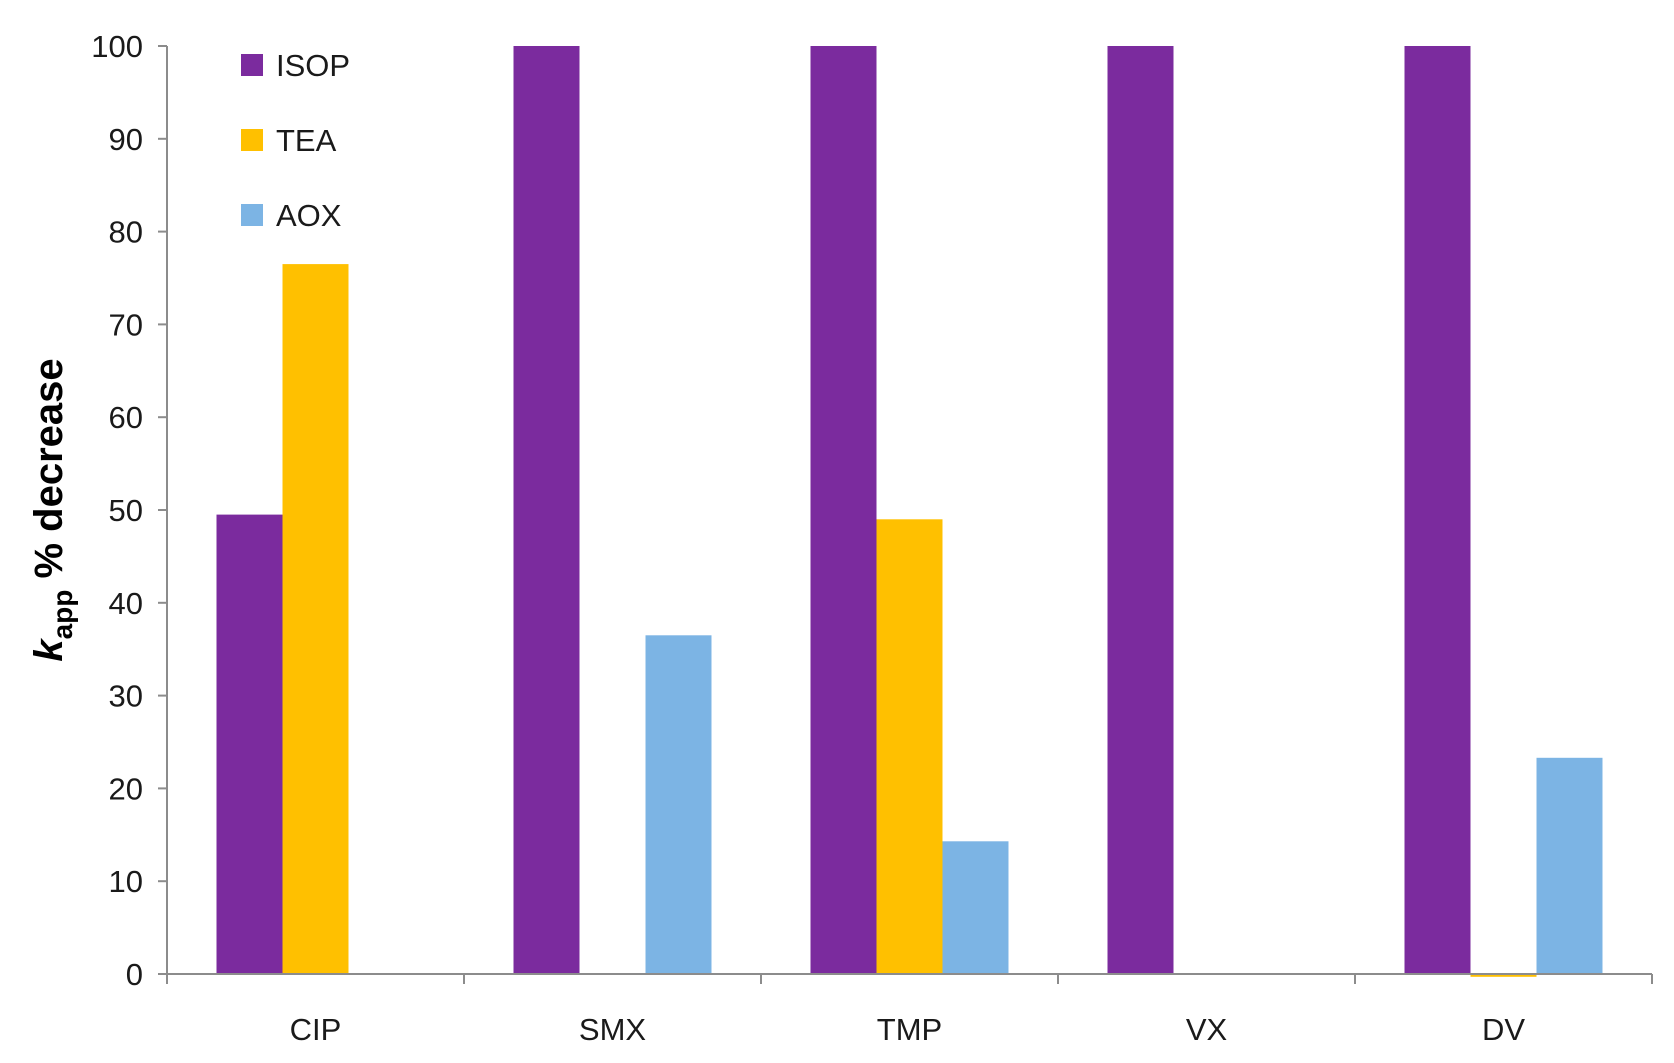 This screenshot has width=1674, height=1063. Describe the element at coordinates (126, 696) in the screenshot. I see `y-tick-label: 30` at that location.